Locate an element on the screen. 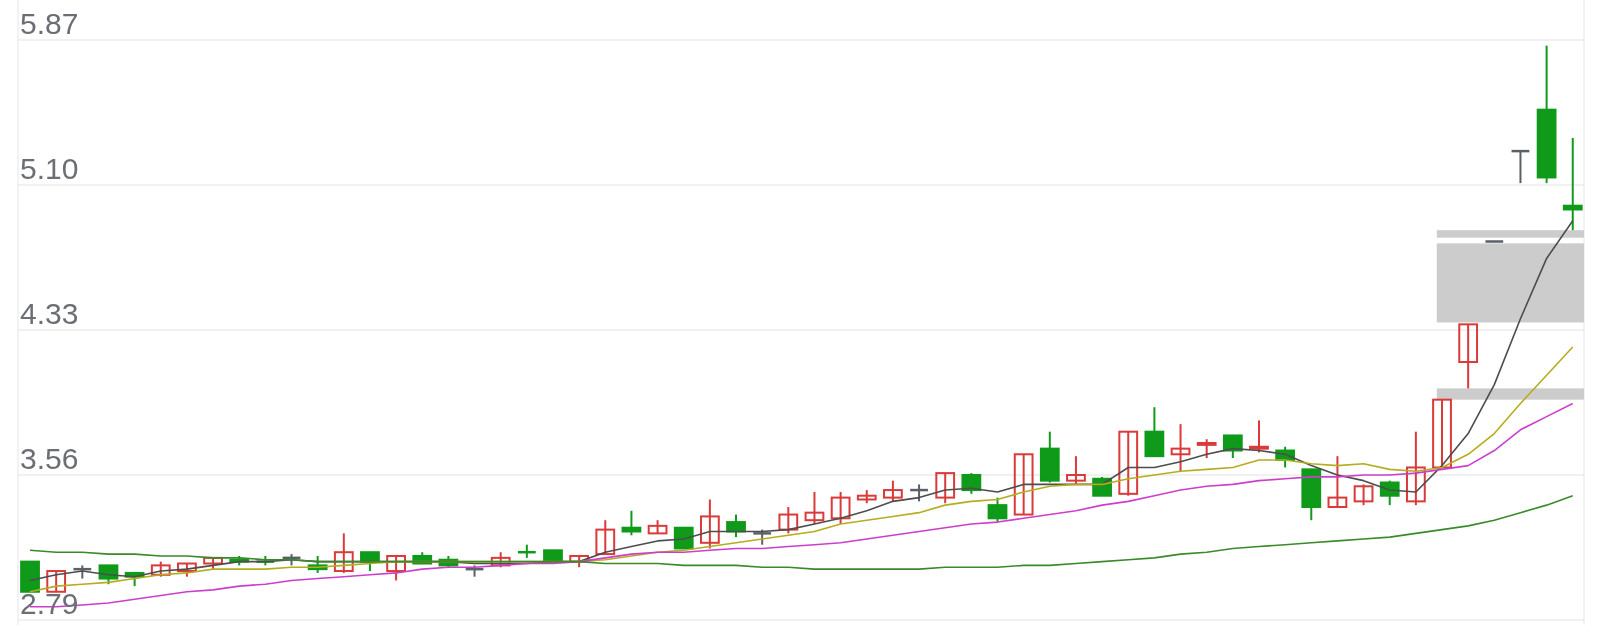 The height and width of the screenshot is (625, 1600). y-tick-label: 5.10 is located at coordinates (49, 168).